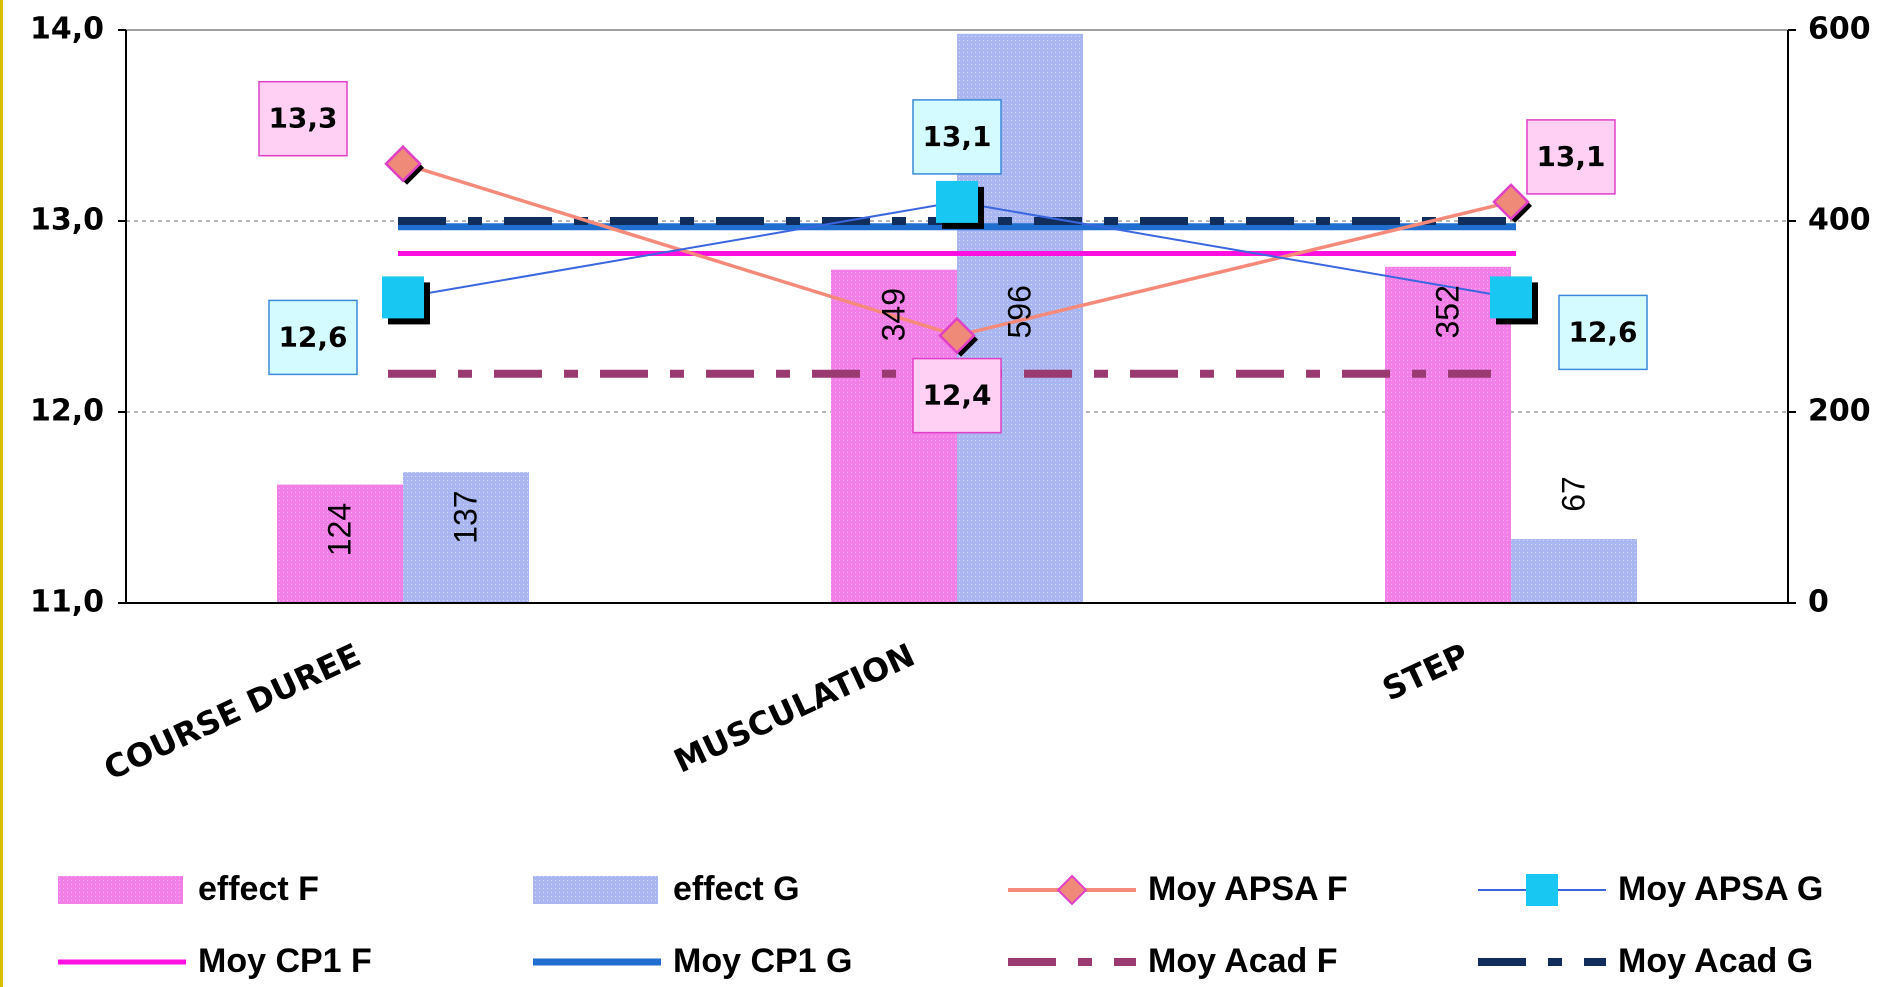 This screenshot has width=1899, height=987. I want to click on series-lines, so click(960, 250).